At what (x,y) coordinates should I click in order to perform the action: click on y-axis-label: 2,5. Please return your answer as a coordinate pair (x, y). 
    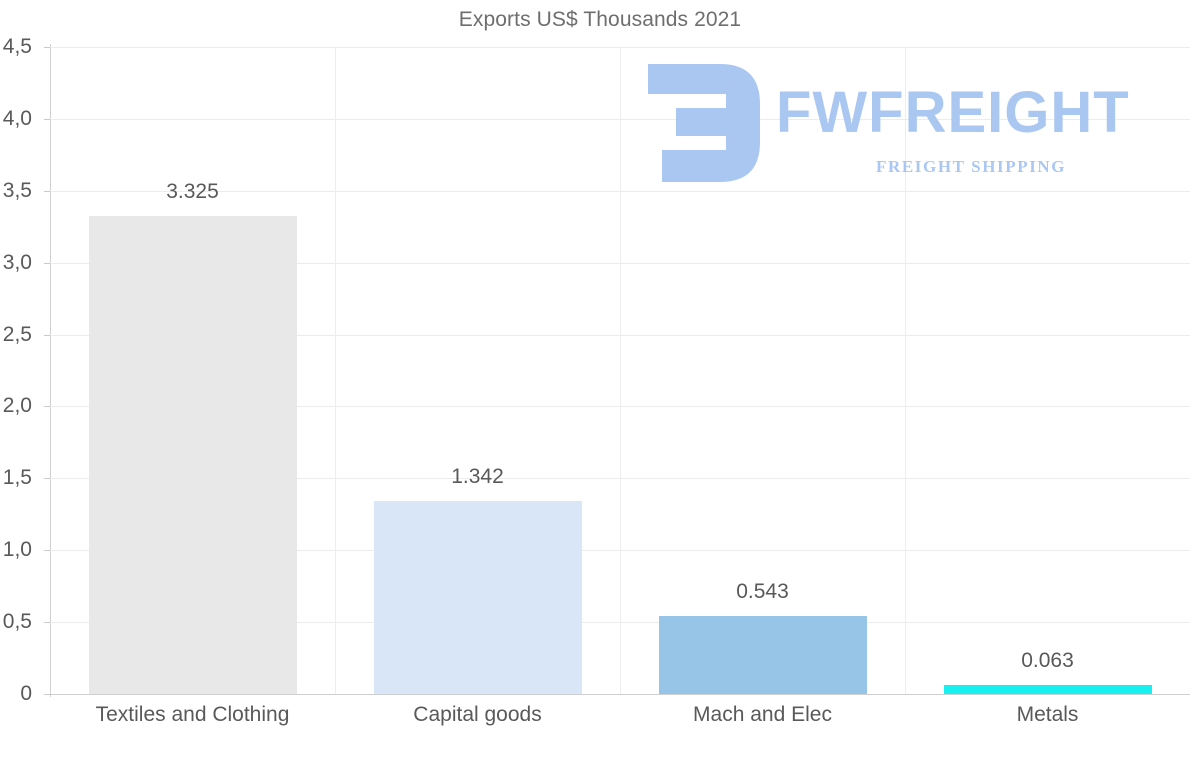
    Looking at the image, I should click on (17, 334).